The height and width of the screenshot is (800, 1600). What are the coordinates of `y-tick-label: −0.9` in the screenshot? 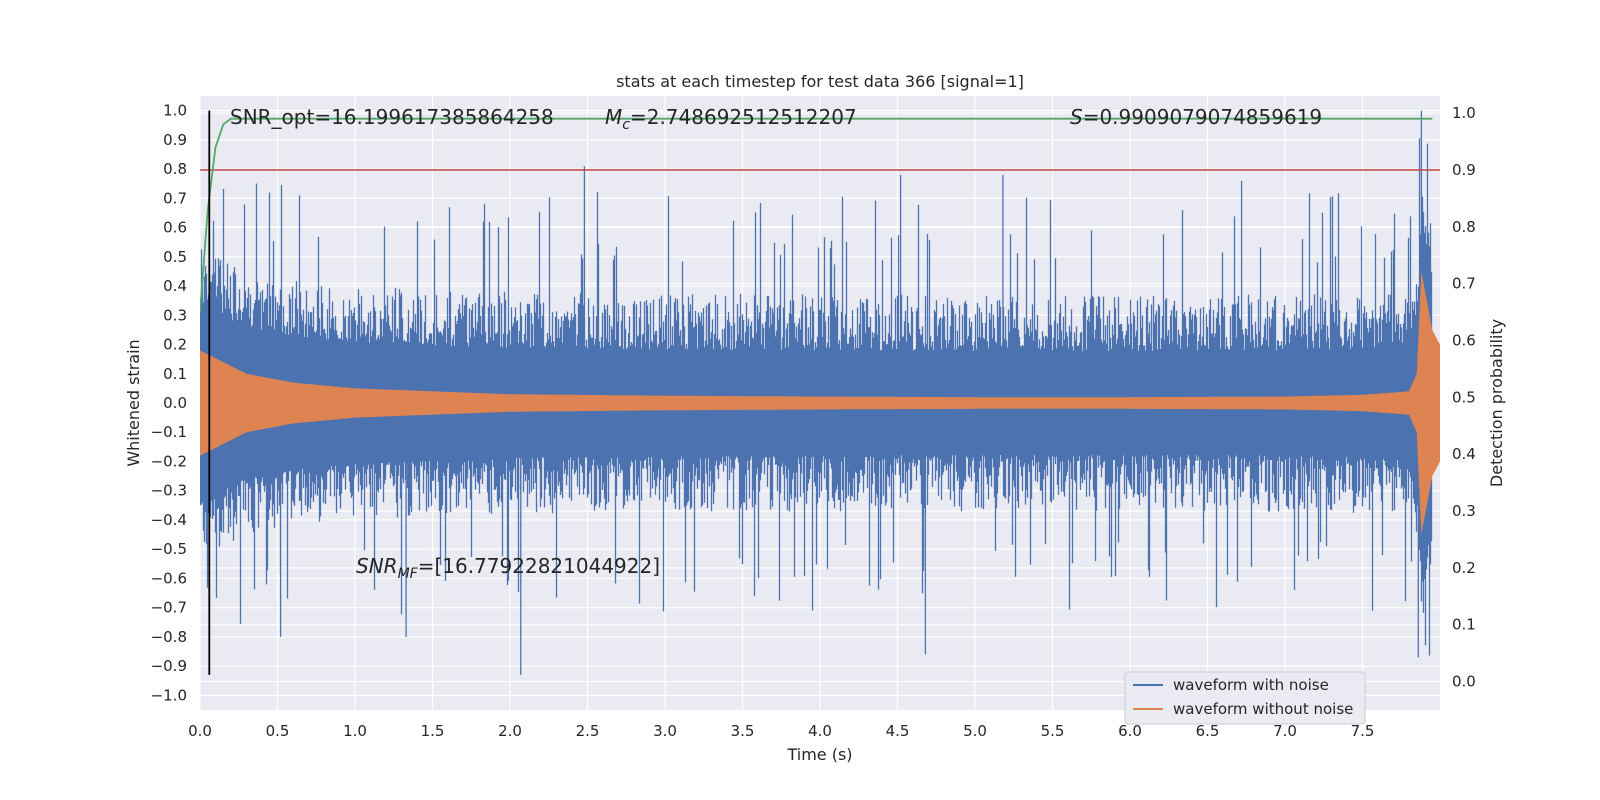 It's located at (169, 666).